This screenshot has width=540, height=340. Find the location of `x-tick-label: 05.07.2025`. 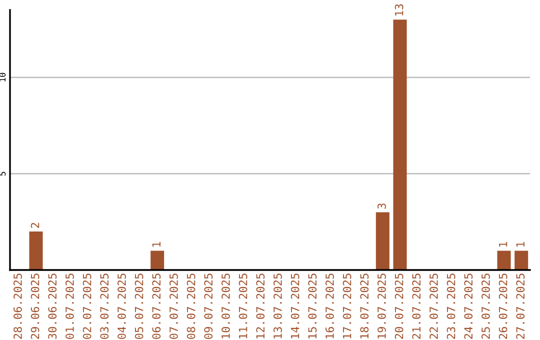

x-tick-label: 05.07.2025 is located at coordinates (139, 306).